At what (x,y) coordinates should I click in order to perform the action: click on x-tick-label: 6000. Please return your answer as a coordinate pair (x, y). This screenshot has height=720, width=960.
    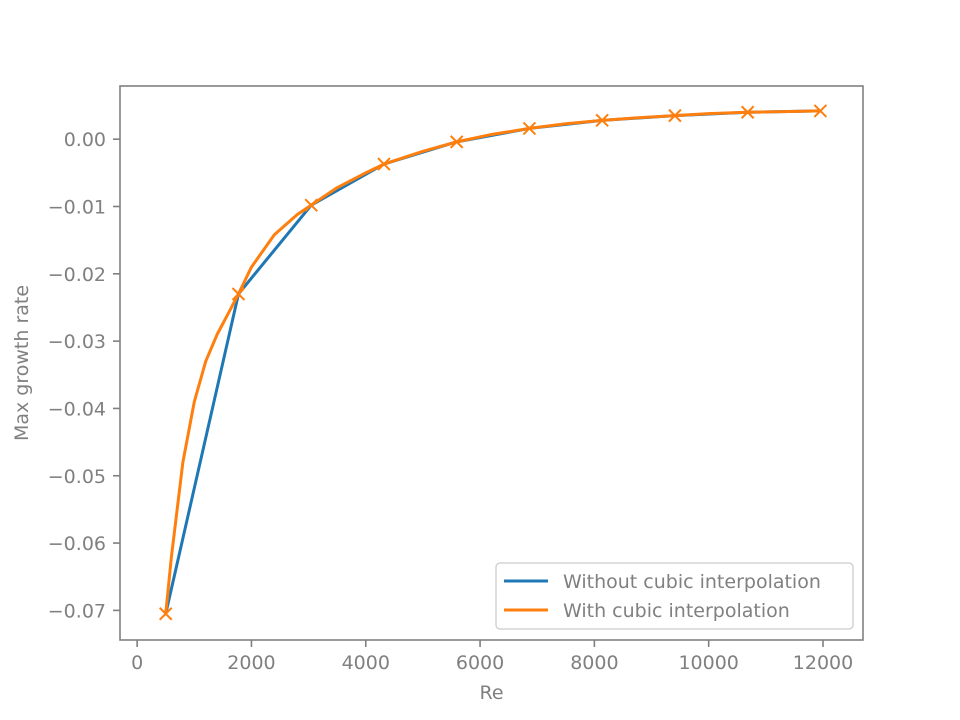
    Looking at the image, I should click on (480, 663).